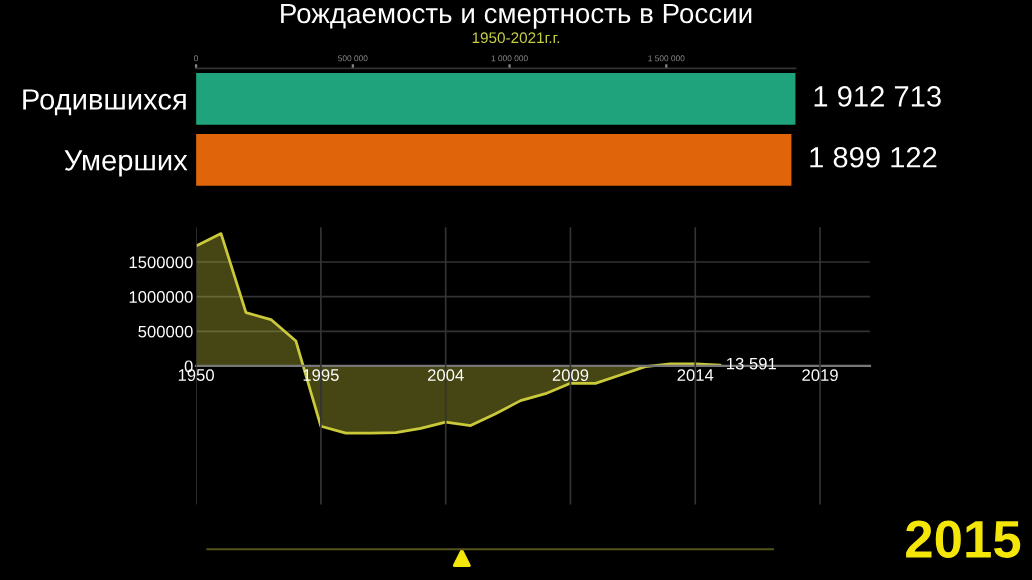  Describe the element at coordinates (196, 375) in the screenshot. I see `x-tick-label: 1950` at that location.